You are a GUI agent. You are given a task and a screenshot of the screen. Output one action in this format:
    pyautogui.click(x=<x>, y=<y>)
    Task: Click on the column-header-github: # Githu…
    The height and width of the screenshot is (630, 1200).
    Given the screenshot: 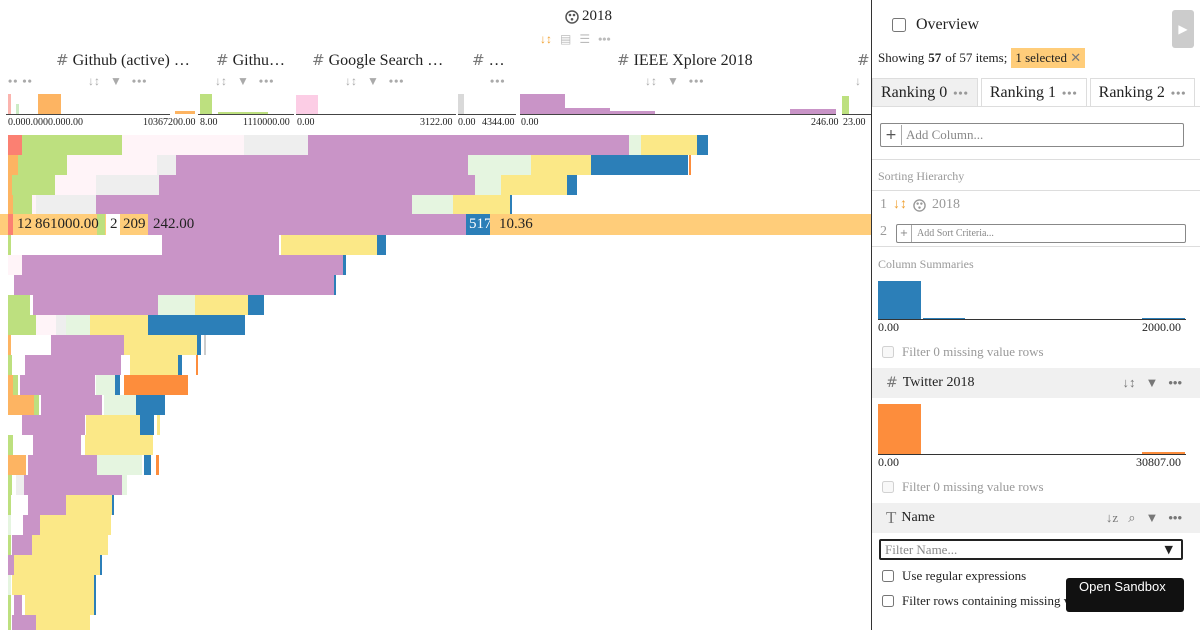 What is the action you would take?
    pyautogui.click(x=254, y=60)
    